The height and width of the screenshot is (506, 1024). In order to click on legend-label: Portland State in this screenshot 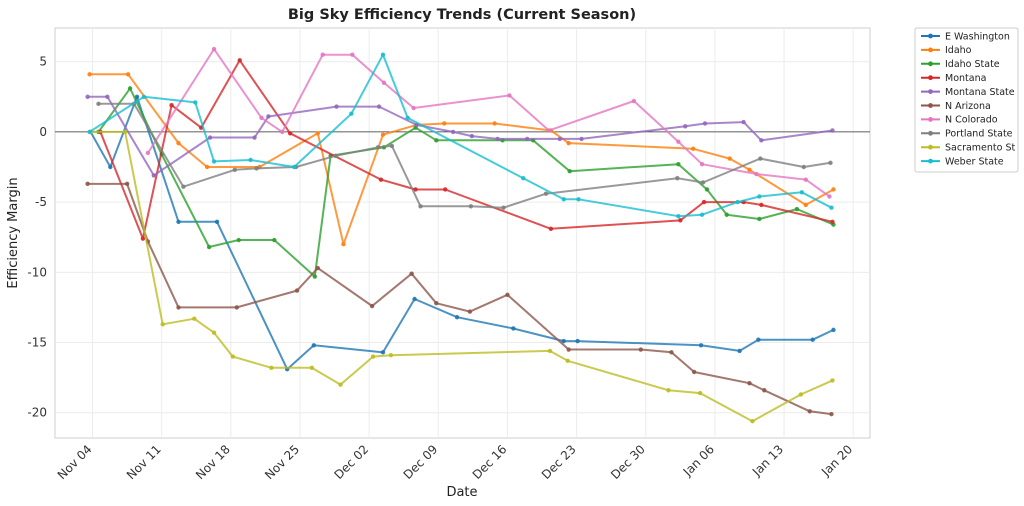, I will do `click(979, 134)`.